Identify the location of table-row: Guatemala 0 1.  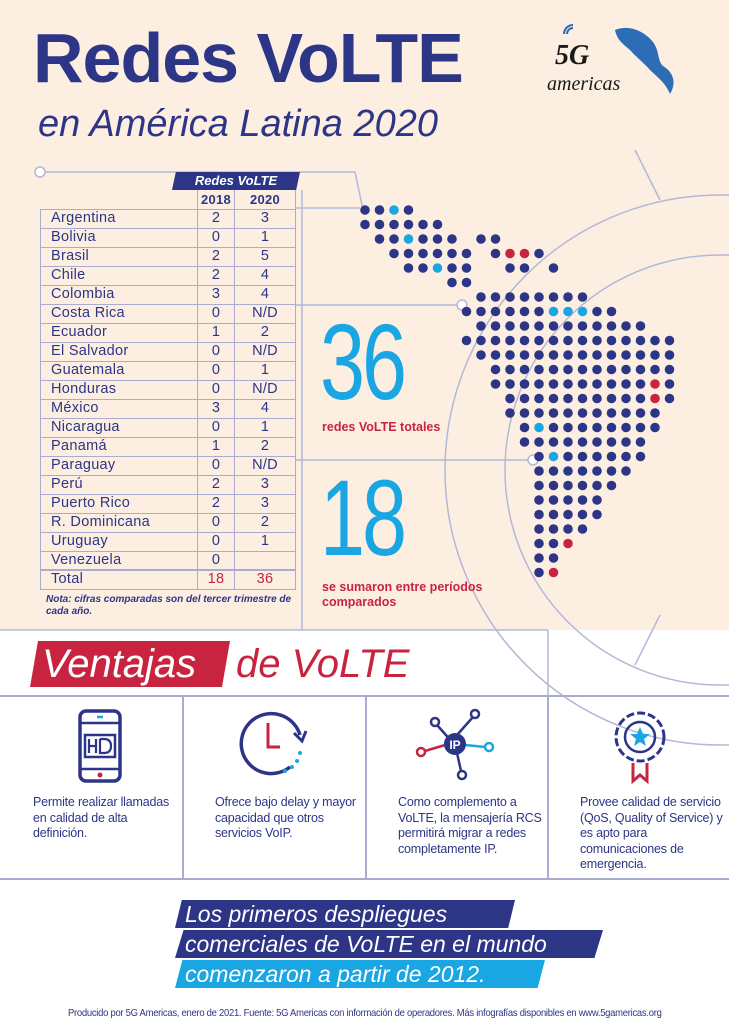
(168, 370).